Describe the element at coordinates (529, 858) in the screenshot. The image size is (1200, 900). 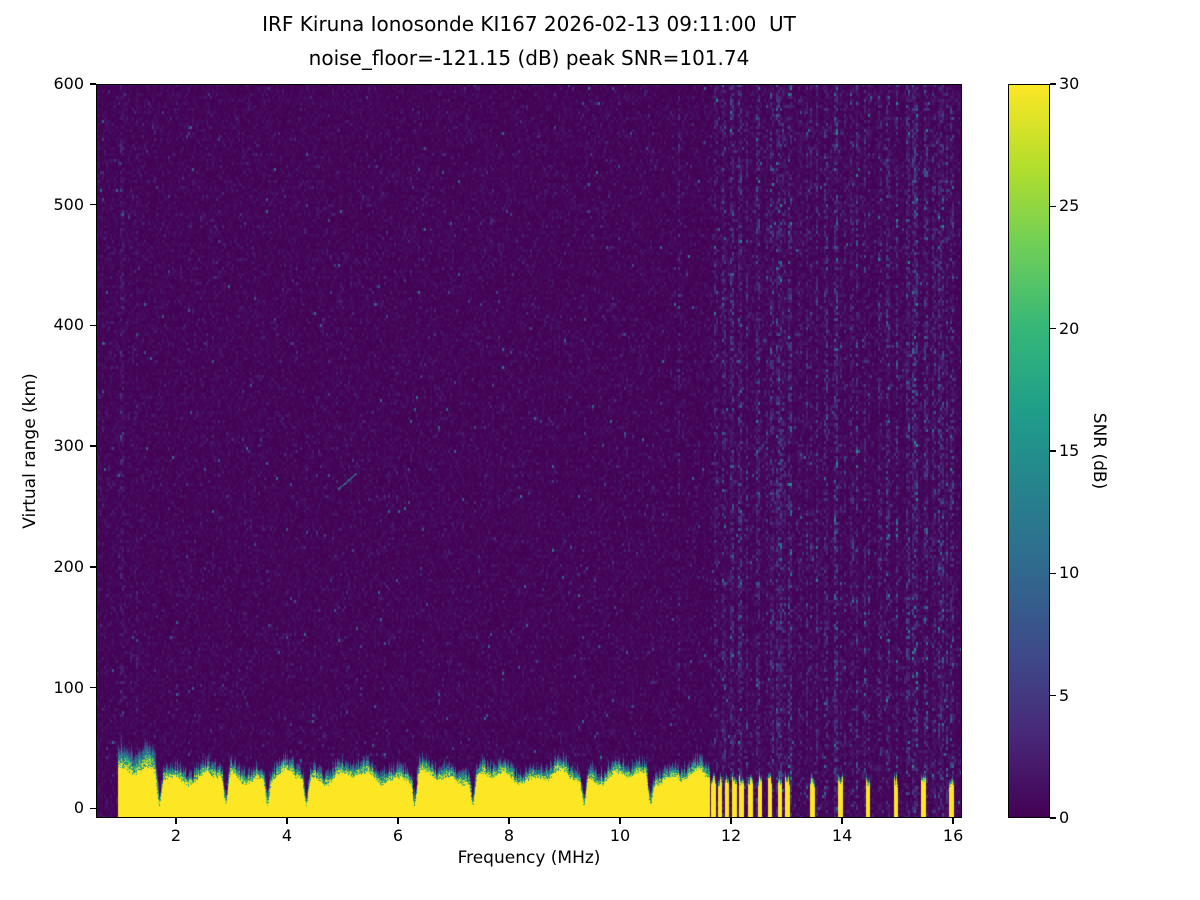
I see `x-axis-label: Frequency (MHz)` at that location.